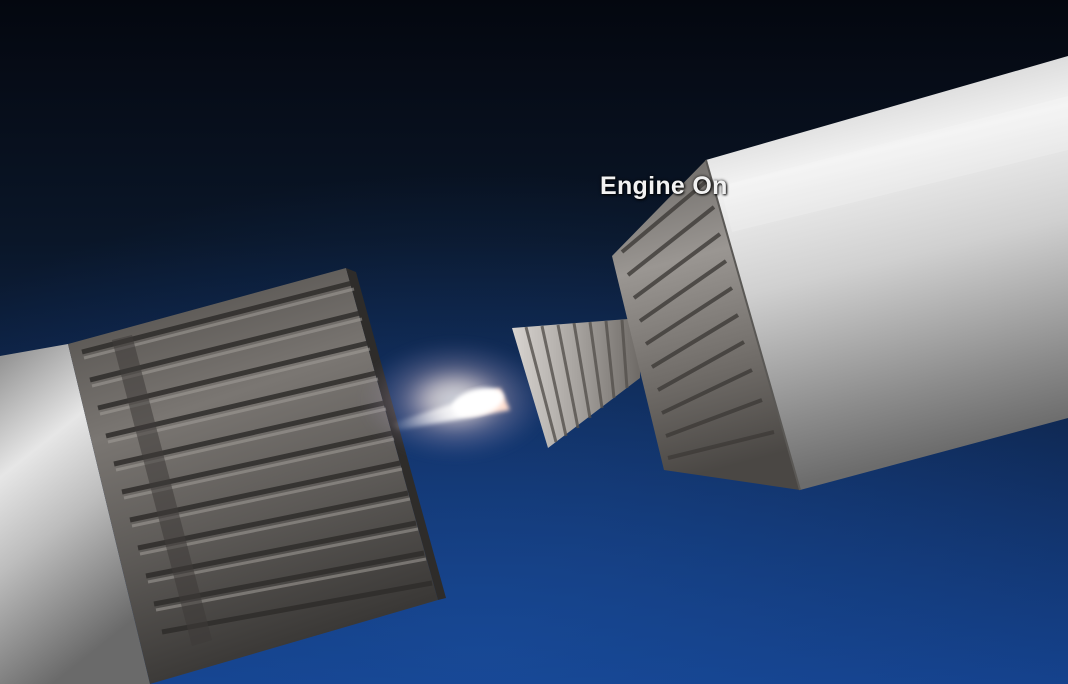  I want to click on engine-flame, so click(455, 400).